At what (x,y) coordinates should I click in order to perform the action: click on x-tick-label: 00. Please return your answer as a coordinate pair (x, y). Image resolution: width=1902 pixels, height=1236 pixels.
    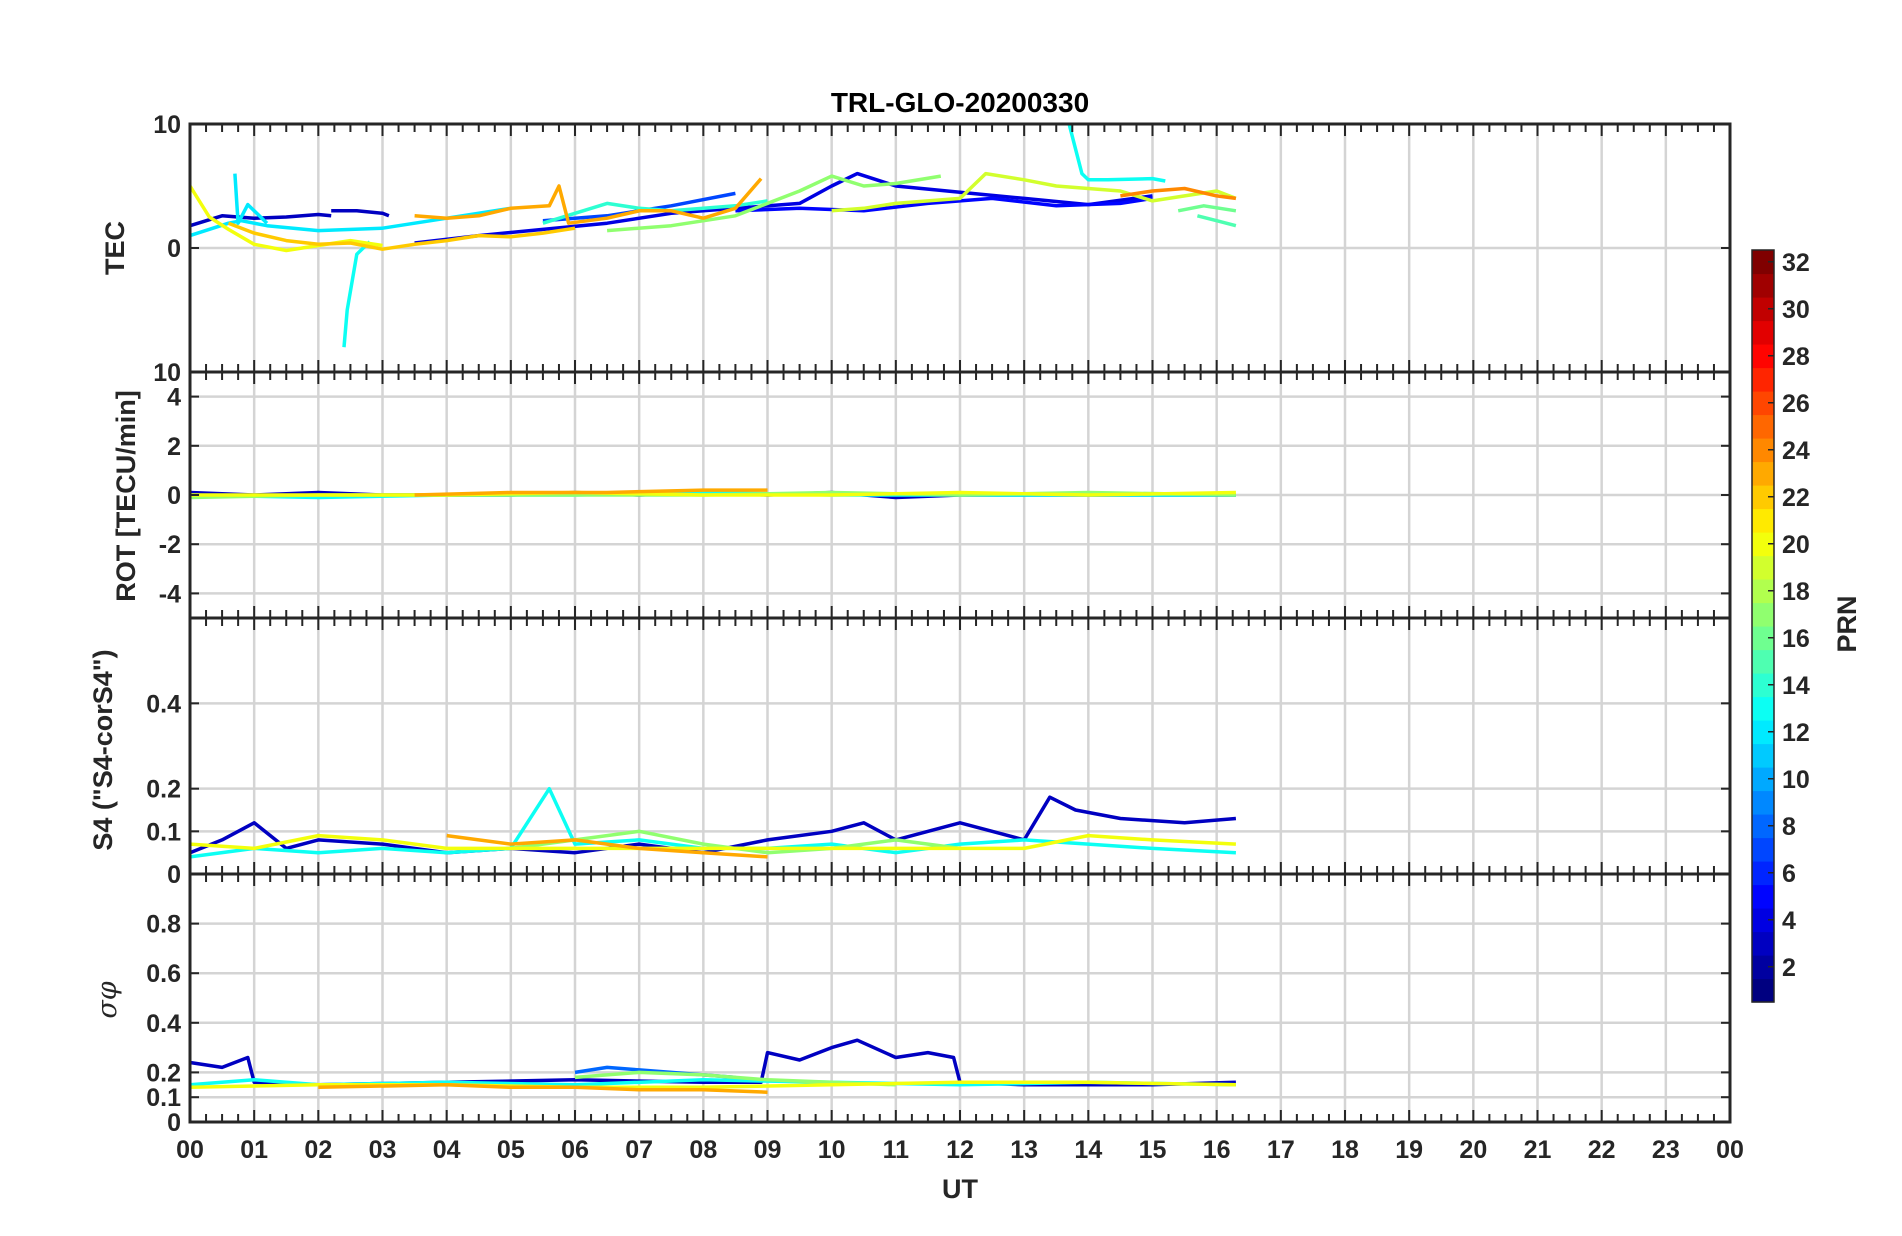
    Looking at the image, I should click on (1730, 1150).